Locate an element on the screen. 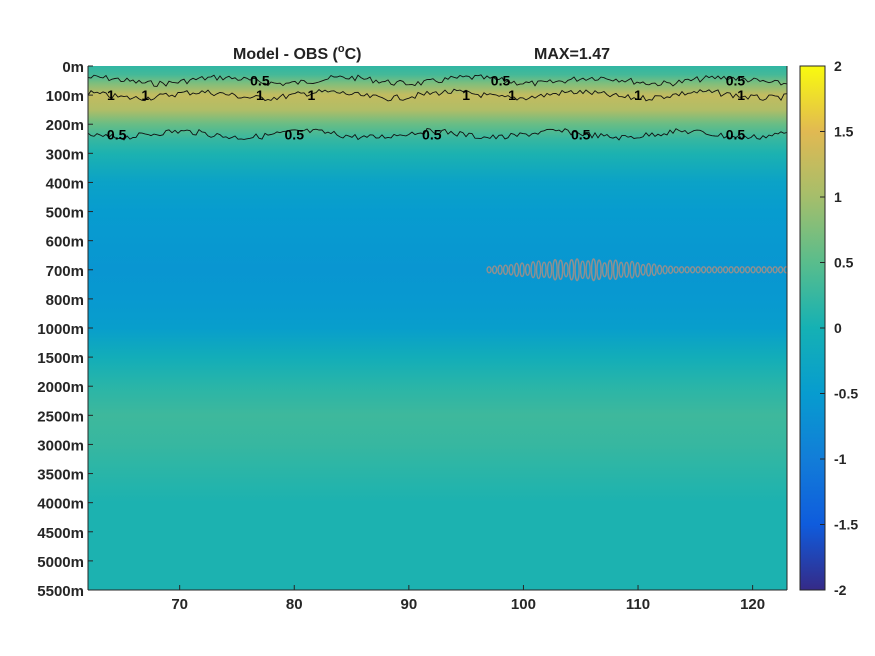 The width and height of the screenshot is (875, 656). colorbar-ticks: 2 1.5 1 0.5 0 -0.5 -1 -1.5 -2 is located at coordinates (839, 328).